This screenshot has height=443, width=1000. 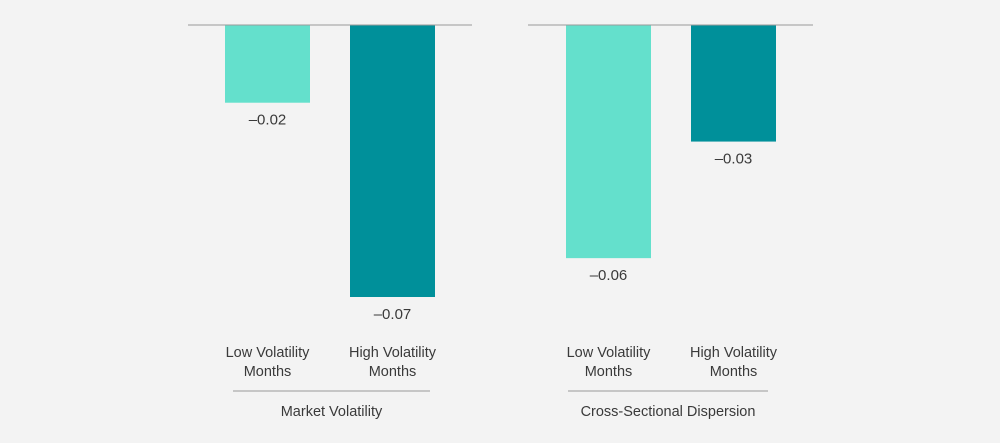 What do you see at coordinates (393, 314) in the screenshot?
I see `data-label: –0.07` at bounding box center [393, 314].